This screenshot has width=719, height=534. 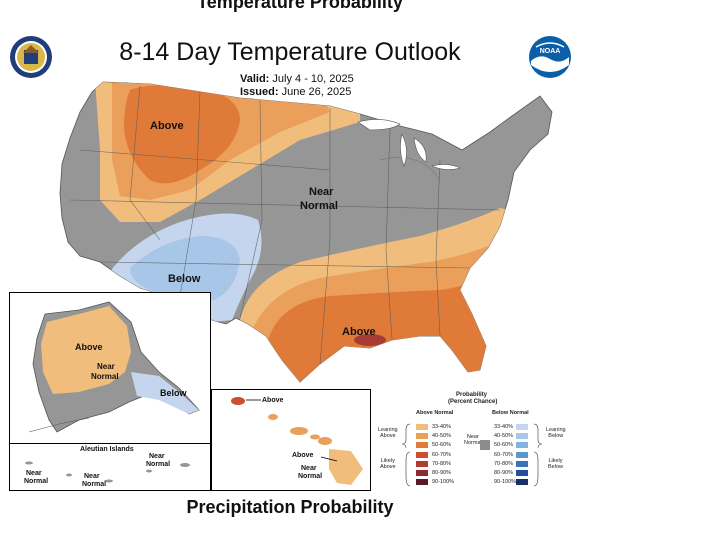 What do you see at coordinates (503, 473) in the screenshot?
I see `legend-below-bin-label: 80-90%` at bounding box center [503, 473].